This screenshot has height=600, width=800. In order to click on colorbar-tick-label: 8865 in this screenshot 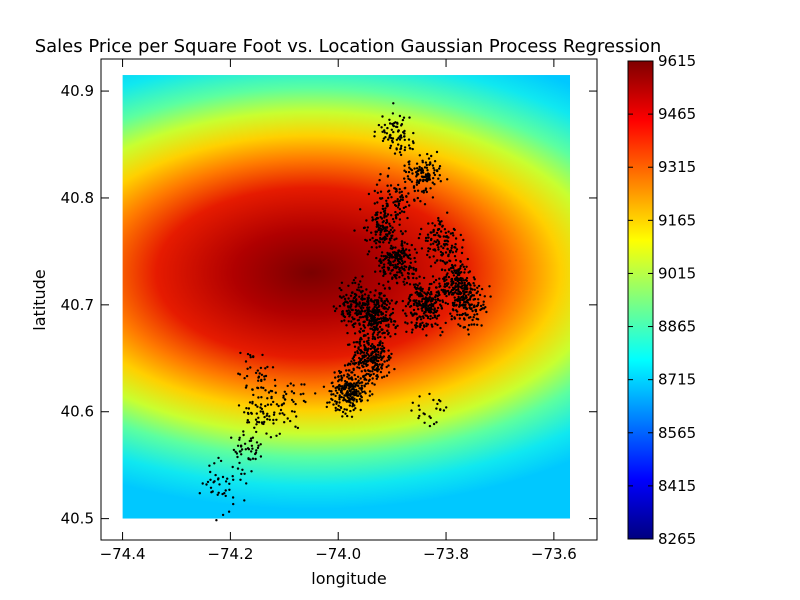, I will do `click(677, 327)`.